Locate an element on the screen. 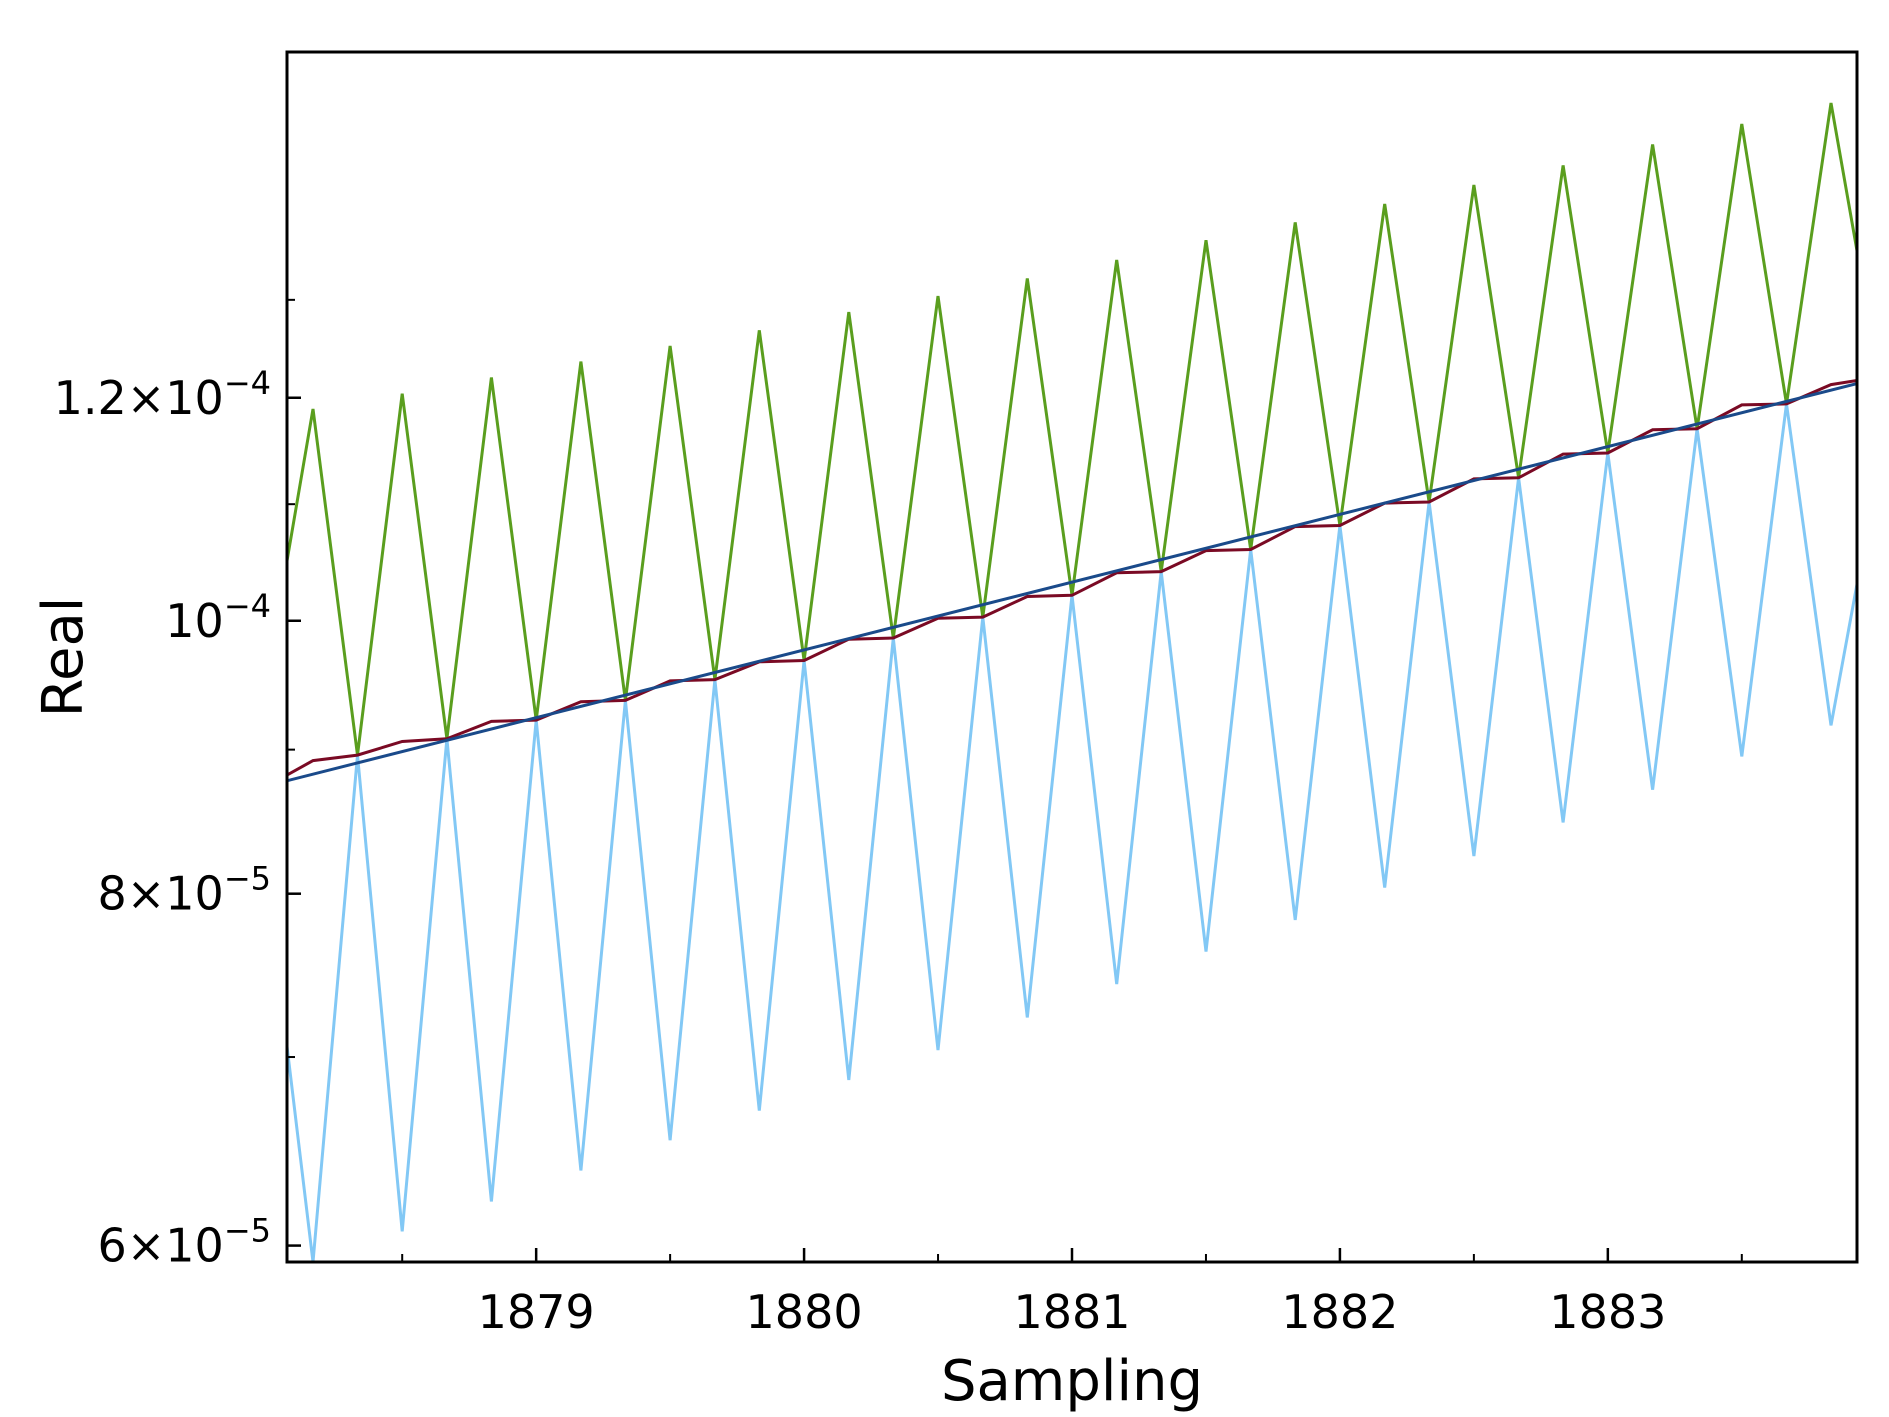 The image size is (1889, 1417). y-axis-label: Real is located at coordinates (63, 657).